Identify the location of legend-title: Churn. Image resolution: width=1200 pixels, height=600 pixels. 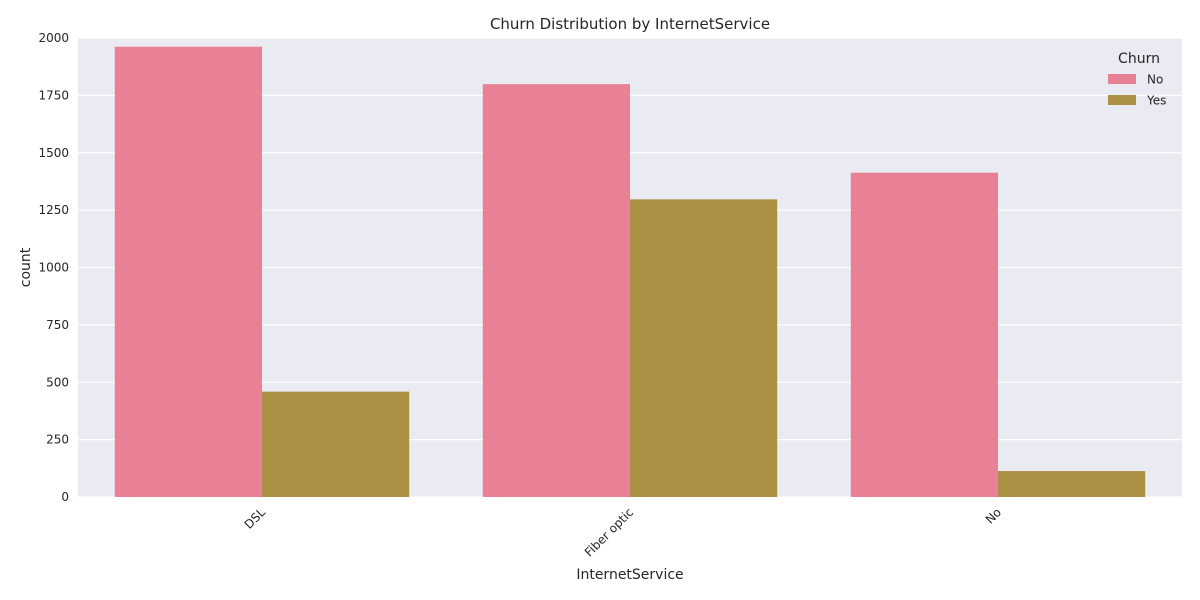
(1139, 59).